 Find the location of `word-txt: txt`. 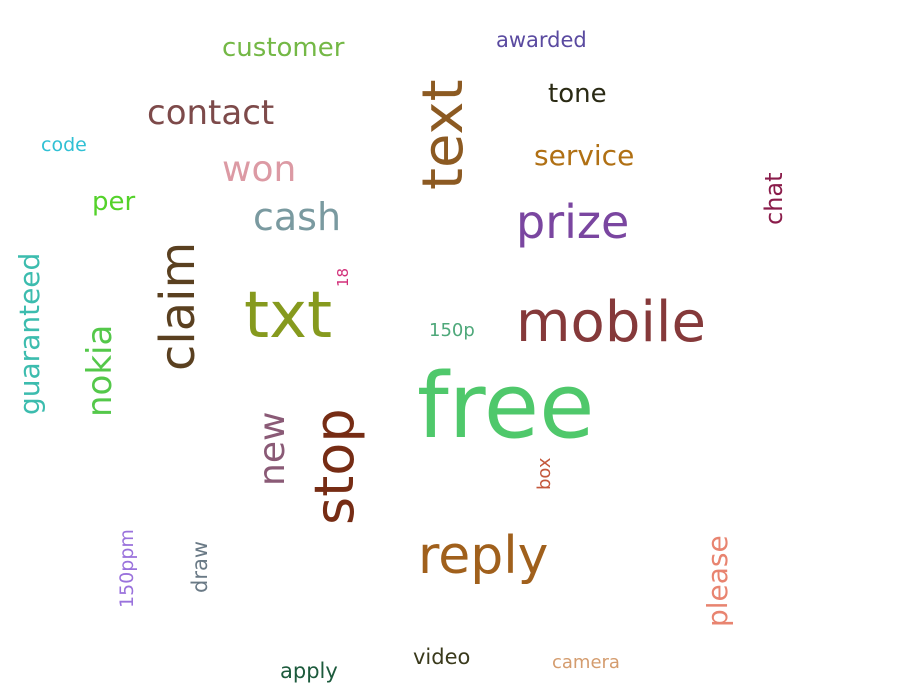

word-txt: txt is located at coordinates (288, 316).